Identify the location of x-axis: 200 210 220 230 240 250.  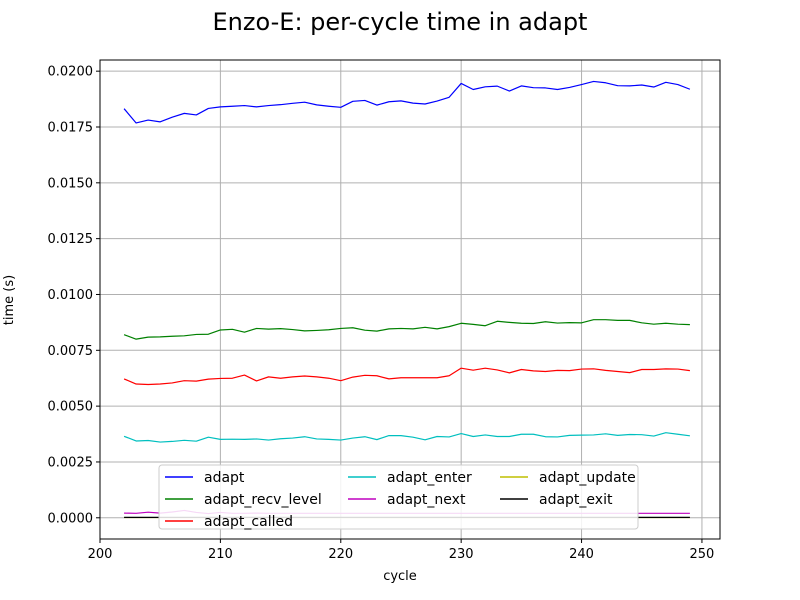
(401, 550).